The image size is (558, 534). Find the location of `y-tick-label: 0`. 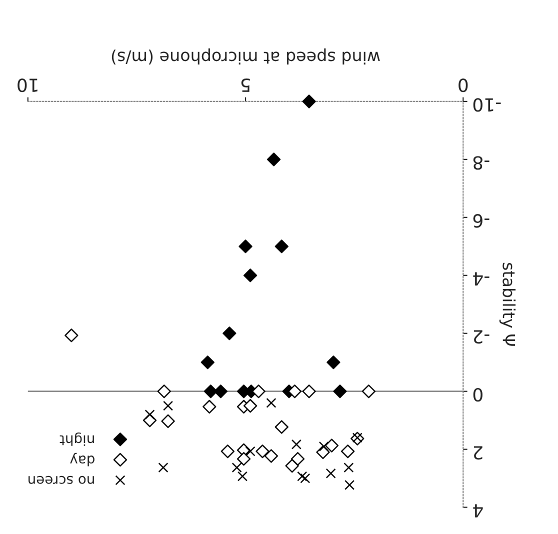

y-tick-label: 0 is located at coordinates (477, 395).